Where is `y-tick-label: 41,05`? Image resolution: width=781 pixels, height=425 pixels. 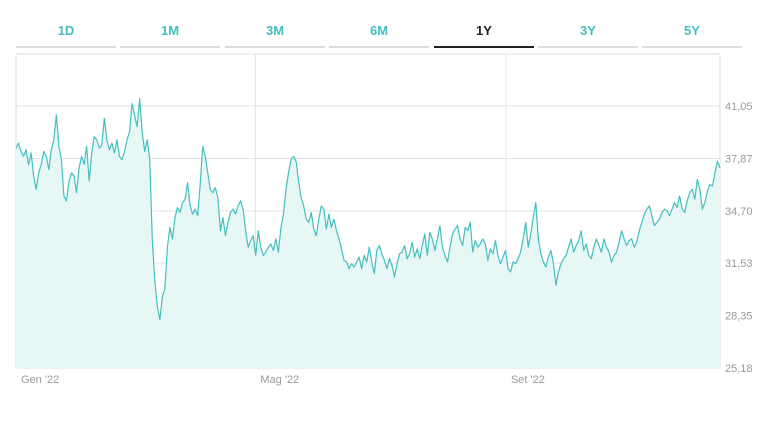 y-tick-label: 41,05 is located at coordinates (739, 107).